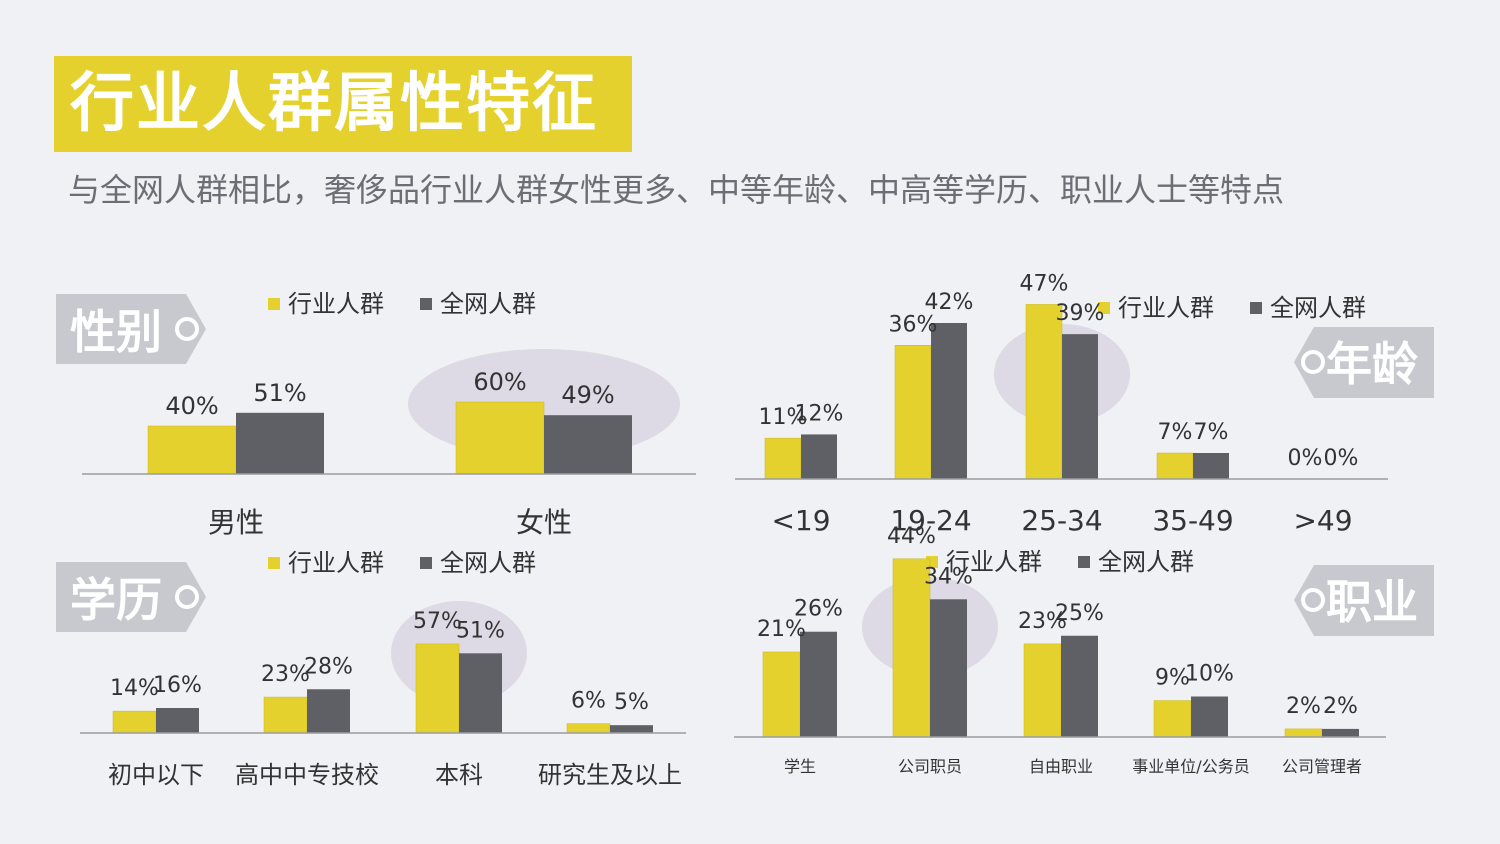 The image size is (1500, 844). Describe the element at coordinates (134, 688) in the screenshot. I see `education-value-industry-1: 14%` at that location.